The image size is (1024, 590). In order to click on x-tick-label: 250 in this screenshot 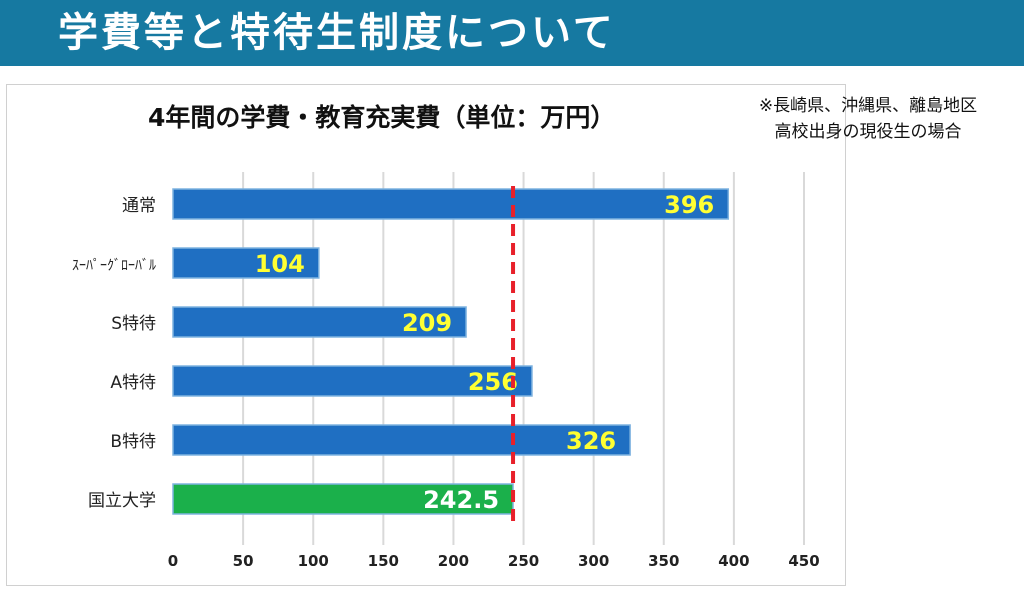, I will do `click(523, 561)`.